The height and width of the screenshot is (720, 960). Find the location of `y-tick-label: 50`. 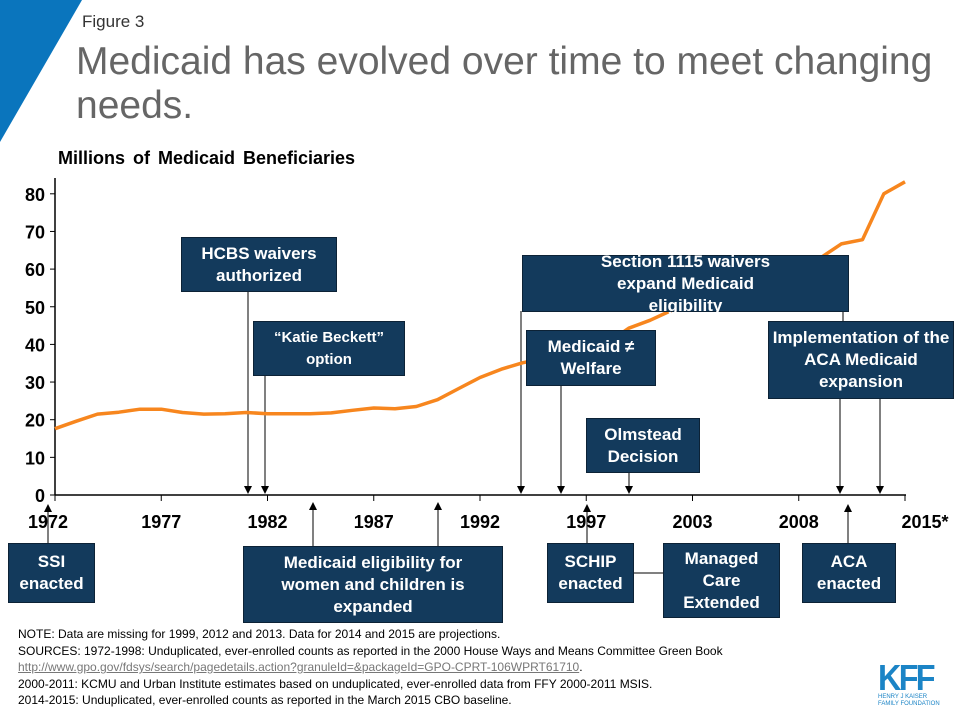

y-tick-label: 50 is located at coordinates (35, 308).